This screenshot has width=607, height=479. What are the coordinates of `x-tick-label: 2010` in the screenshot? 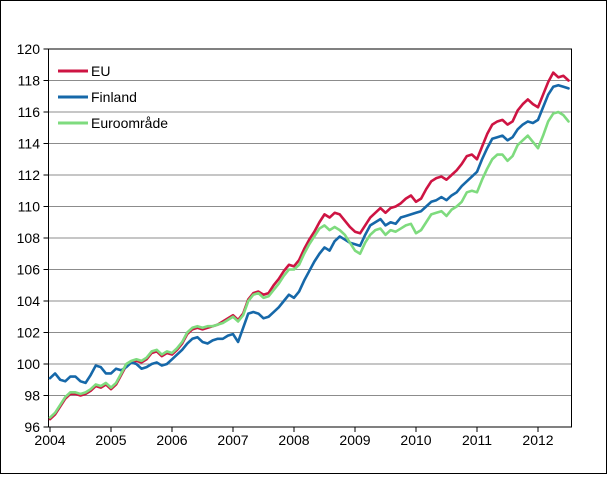 It's located at (415, 440).